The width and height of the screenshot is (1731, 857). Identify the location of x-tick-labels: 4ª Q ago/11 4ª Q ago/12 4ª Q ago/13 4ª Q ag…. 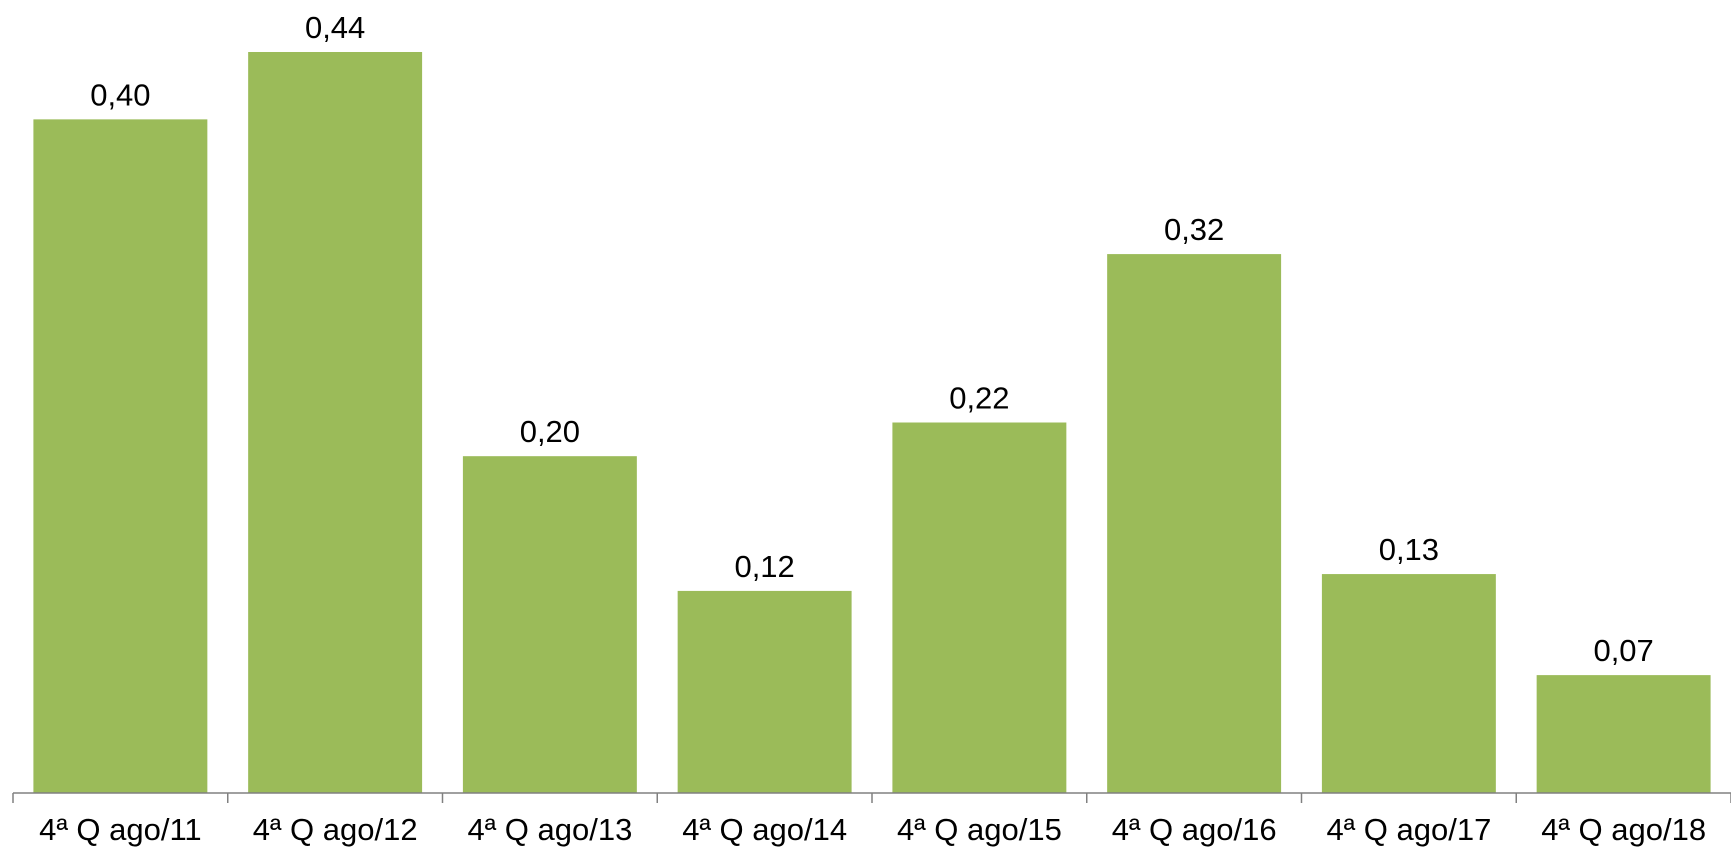
(872, 829).